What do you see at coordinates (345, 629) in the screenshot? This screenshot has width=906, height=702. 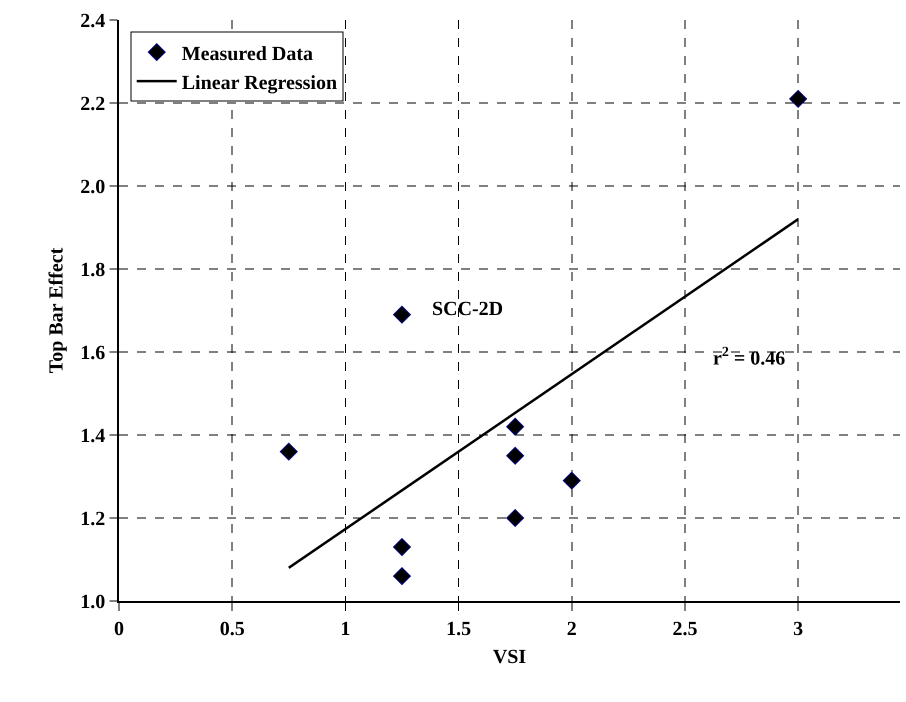 I see `x-tick-label: 1` at bounding box center [345, 629].